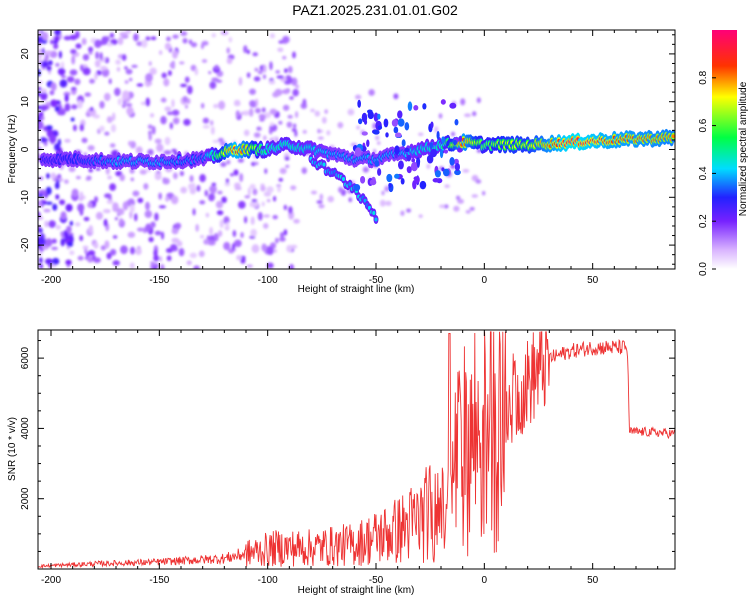 This screenshot has width=750, height=600. What do you see at coordinates (25, 428) in the screenshot?
I see `snr-y-tick-label: 4000` at bounding box center [25, 428].